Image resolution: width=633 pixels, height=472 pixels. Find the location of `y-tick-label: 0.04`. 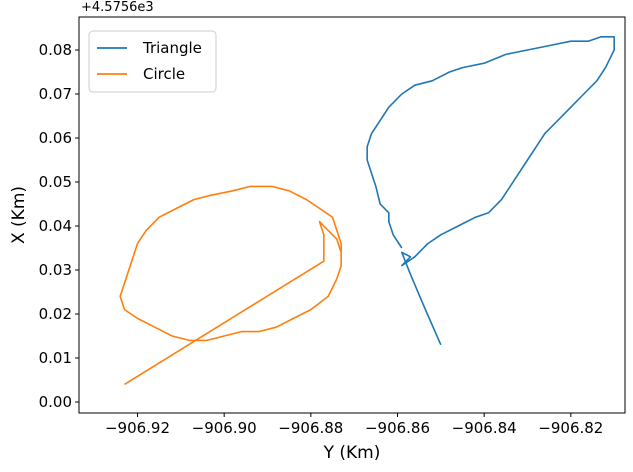

y-tick-label: 0.04 is located at coordinates (55, 226).